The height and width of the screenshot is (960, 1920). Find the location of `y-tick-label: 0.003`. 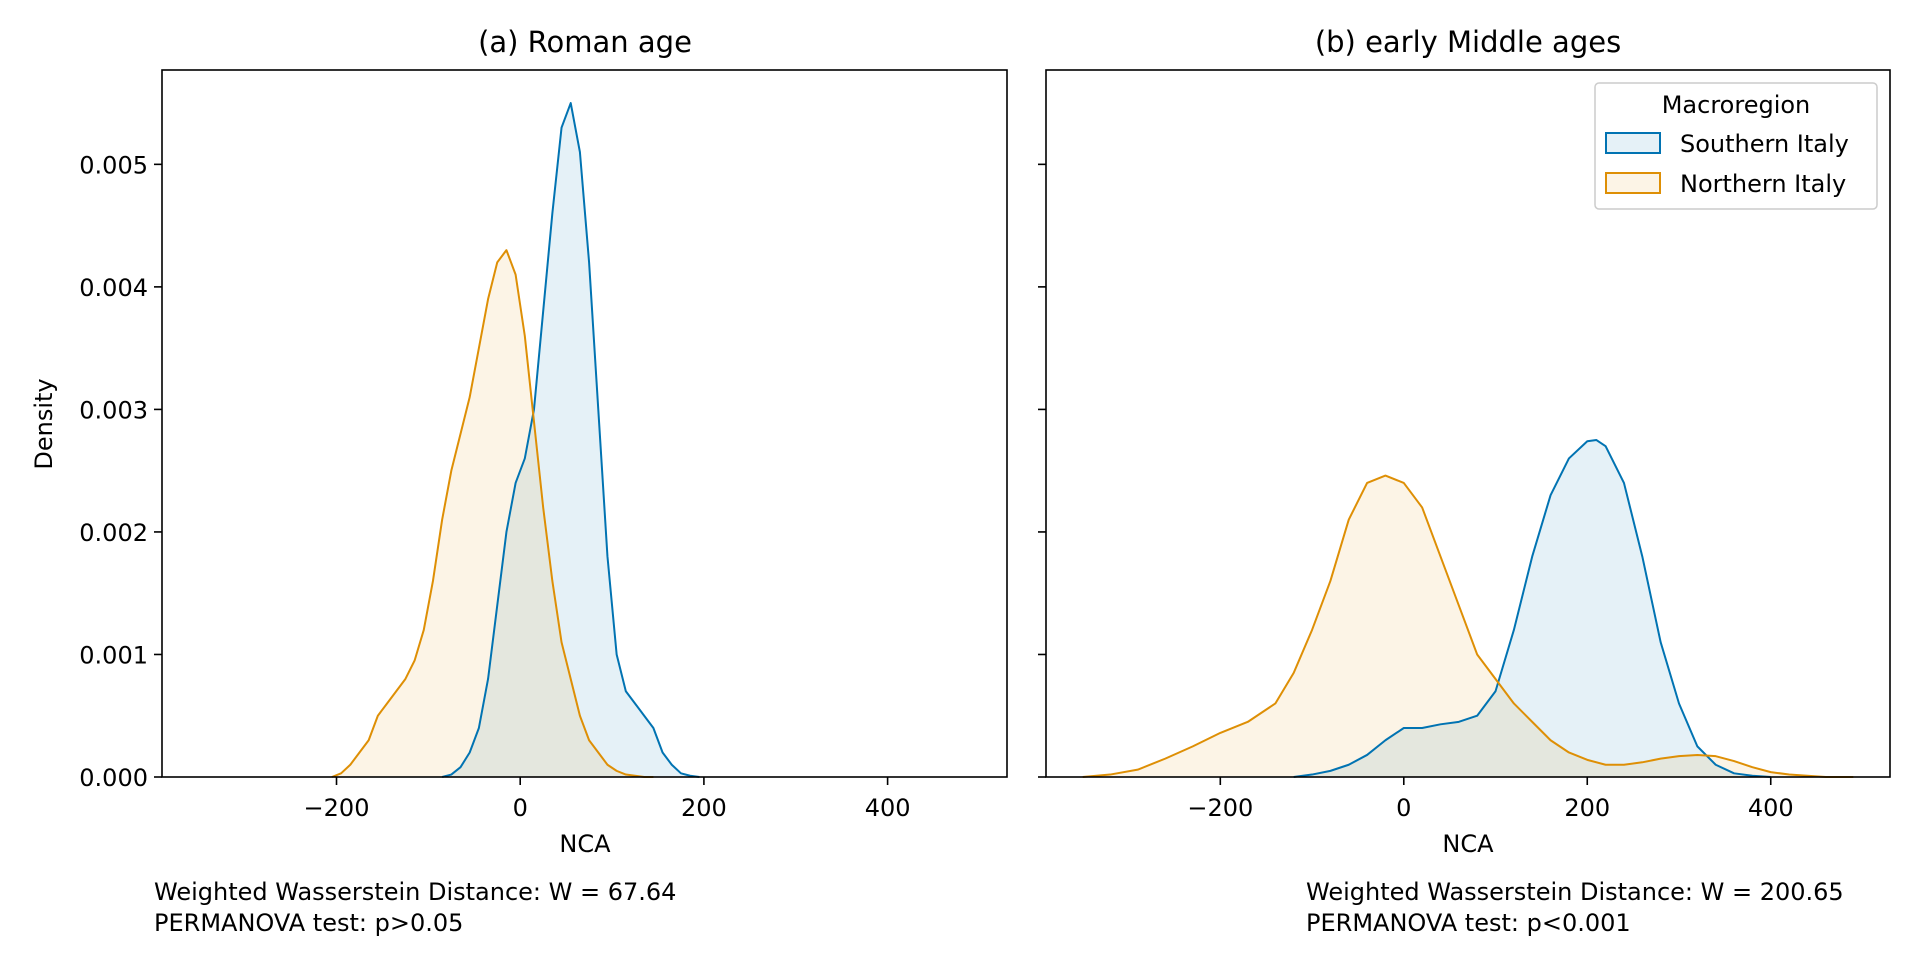

y-tick-label: 0.003 is located at coordinates (113, 410).